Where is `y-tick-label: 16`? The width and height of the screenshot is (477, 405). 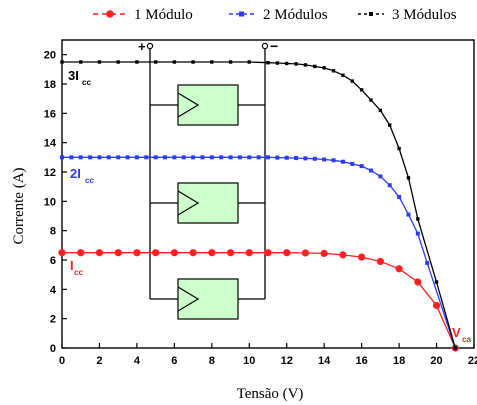 y-tick-label: 16 is located at coordinates (50, 114).